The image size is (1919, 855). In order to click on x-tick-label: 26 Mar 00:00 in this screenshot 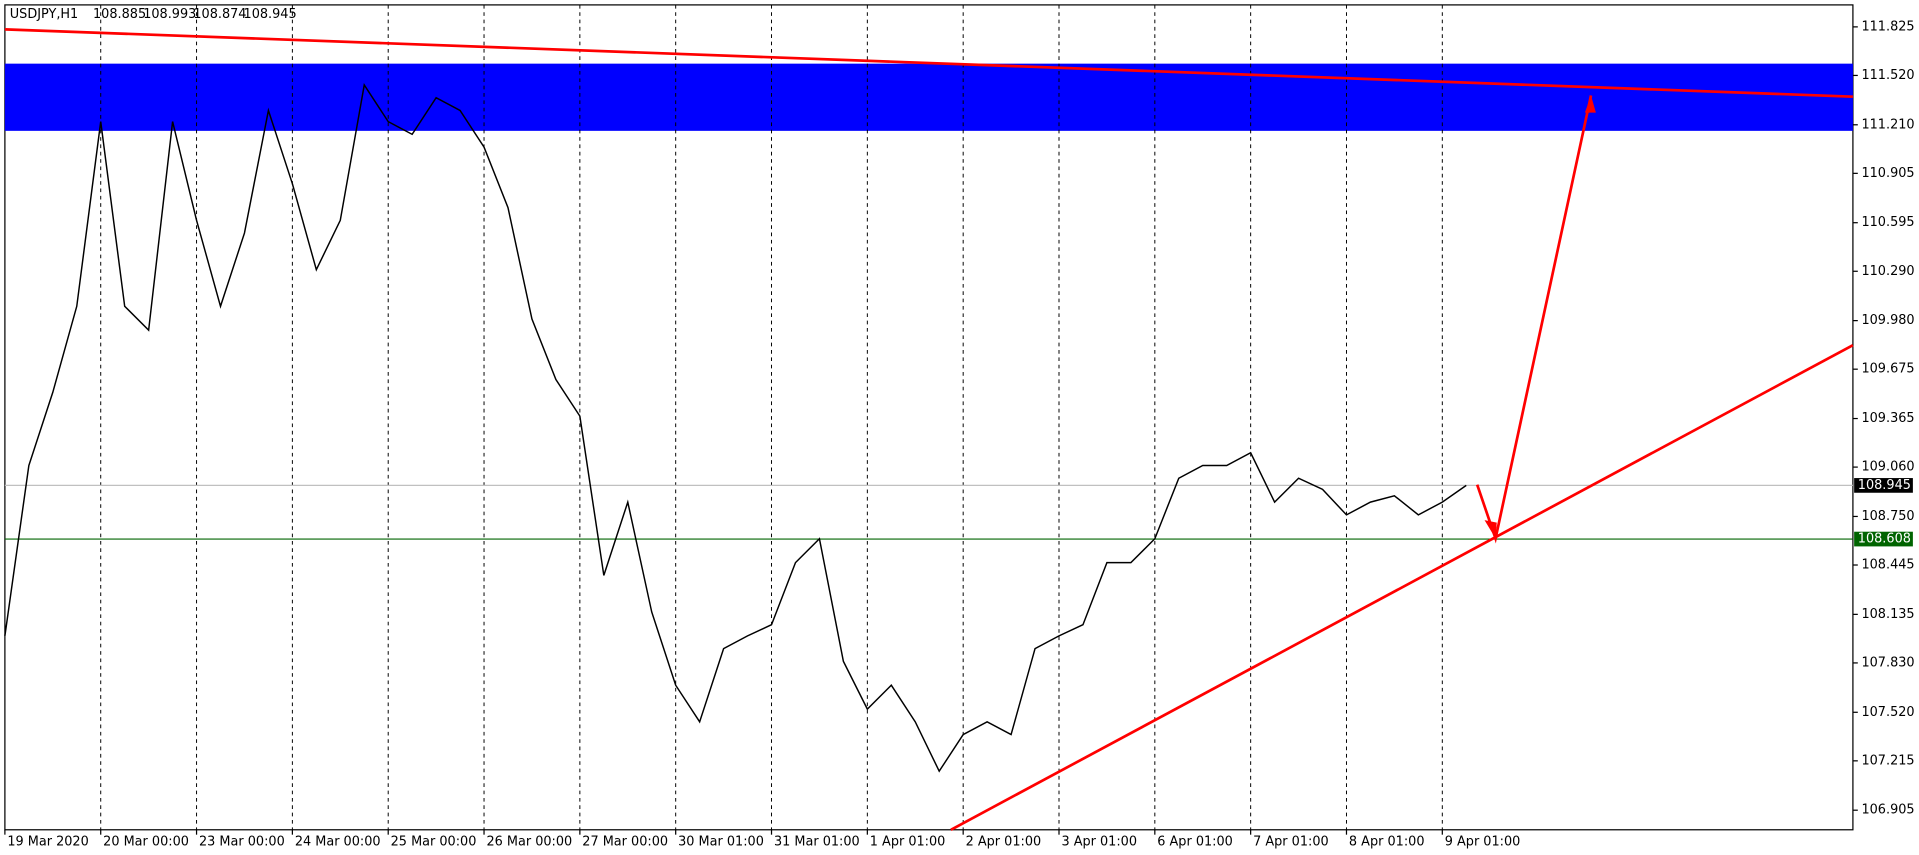, I will do `click(529, 842)`.